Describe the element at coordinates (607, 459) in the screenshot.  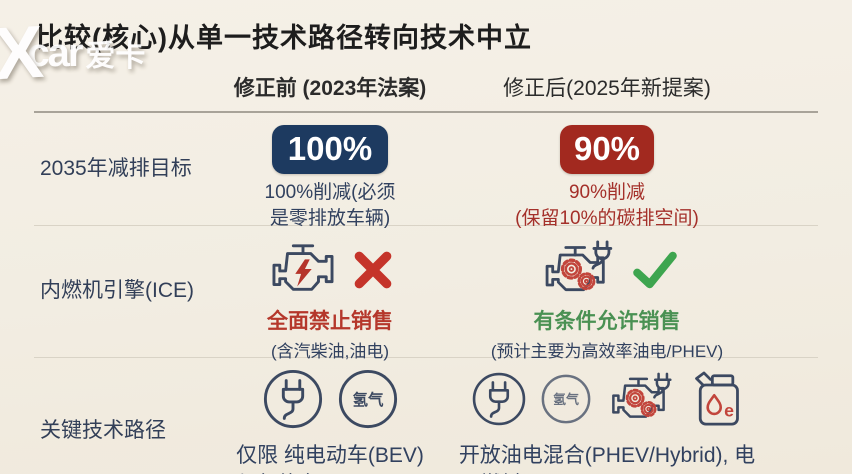
I see `text-after-tech: 开放油电混合(PHEV/Hybrid), 电 子燃料 (e-fuels)` at that location.